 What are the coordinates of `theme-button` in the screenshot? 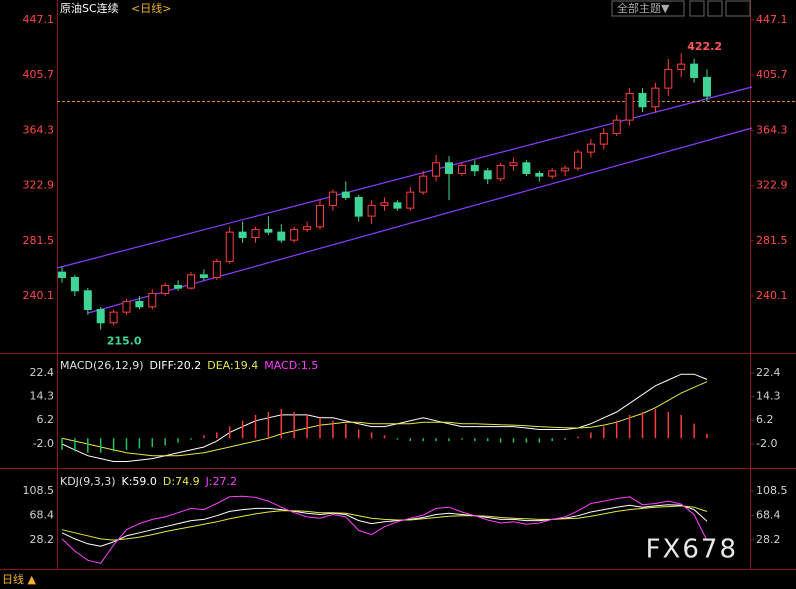 It's located at (648, 8).